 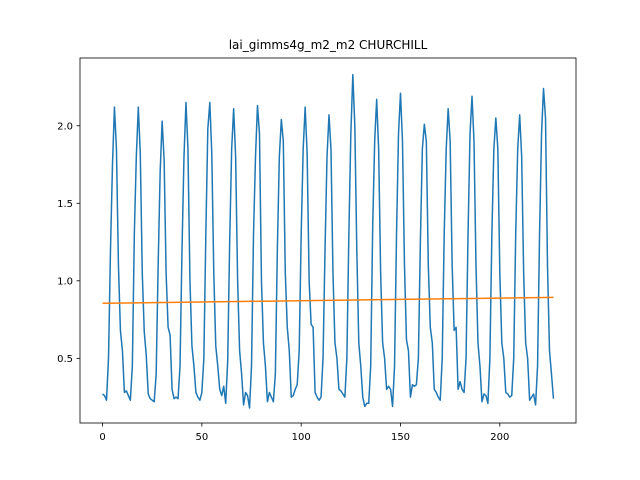 I want to click on y-tick-label: 0.5, so click(x=65, y=359).